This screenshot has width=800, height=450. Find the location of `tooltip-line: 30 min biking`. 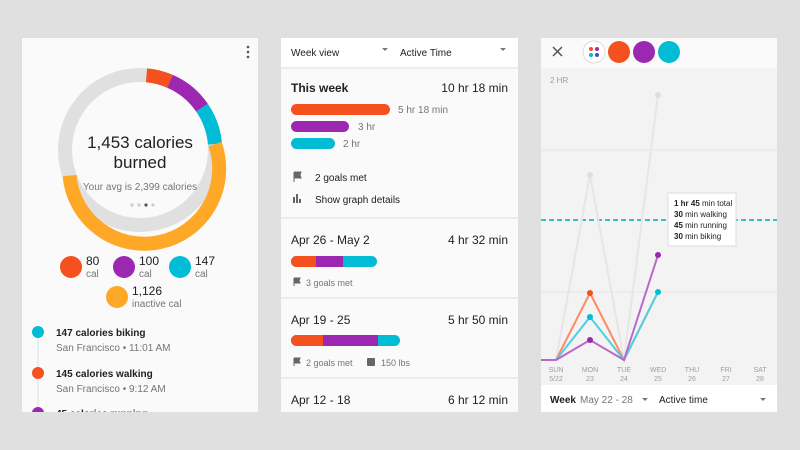

tooltip-line: 30 min biking is located at coordinates (697, 236).